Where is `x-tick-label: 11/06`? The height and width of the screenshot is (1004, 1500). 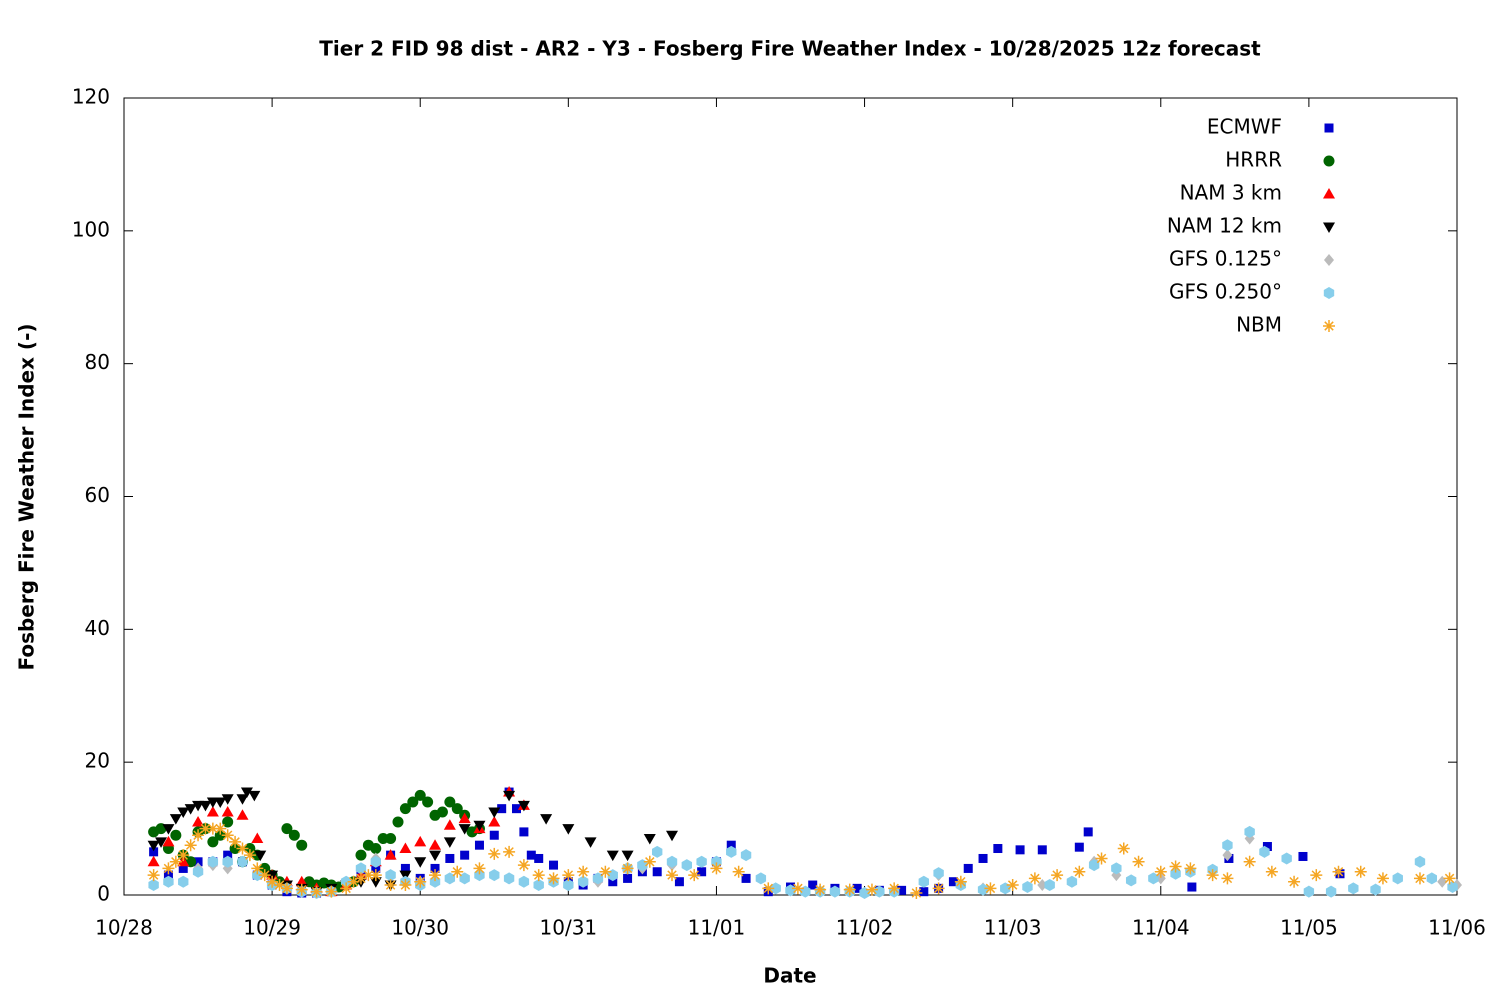
x-tick-label: 11/06 is located at coordinates (1457, 928).